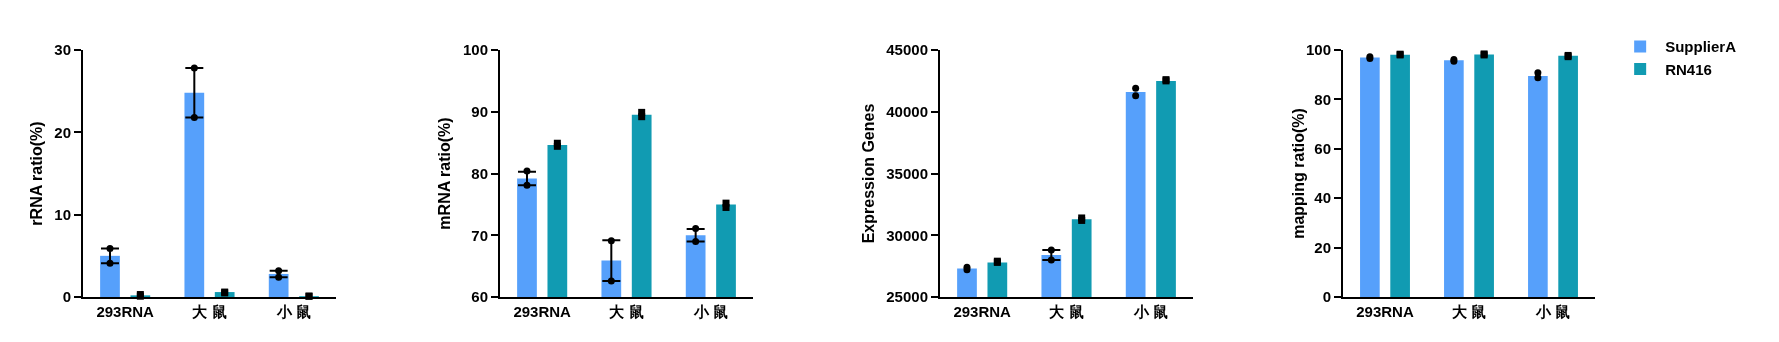 The height and width of the screenshot is (342, 1779). What do you see at coordinates (868, 173) in the screenshot?
I see `y-axis-title: Expression Genes` at bounding box center [868, 173].